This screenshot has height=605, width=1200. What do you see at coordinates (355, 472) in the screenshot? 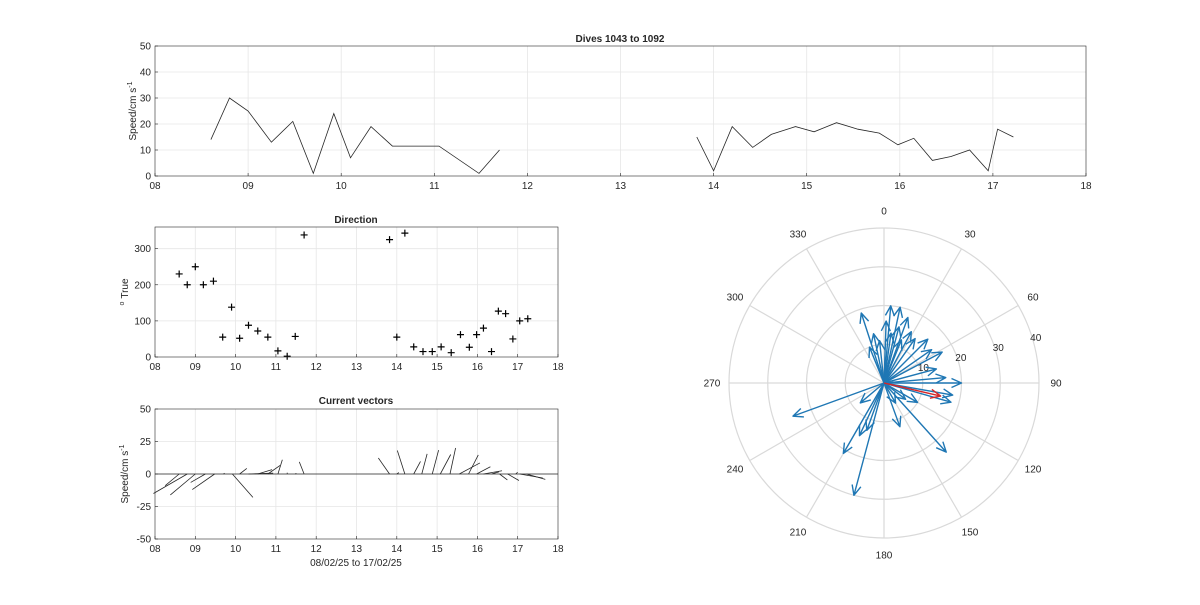
I see `vectors-sticks` at bounding box center [355, 472].